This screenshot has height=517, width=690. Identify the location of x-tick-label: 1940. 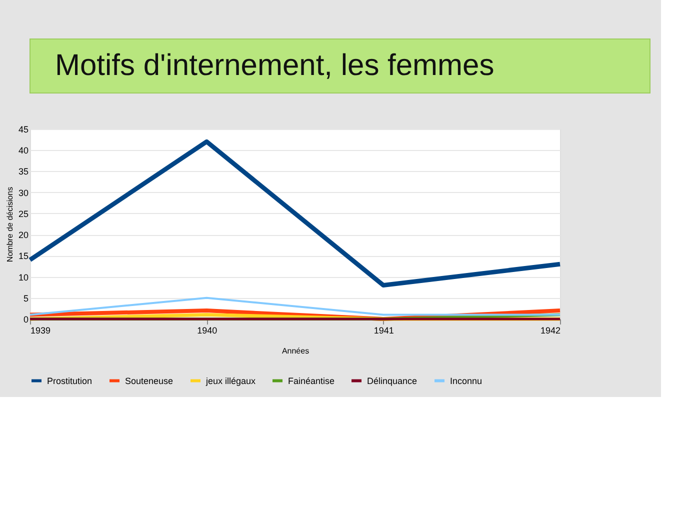
(207, 331).